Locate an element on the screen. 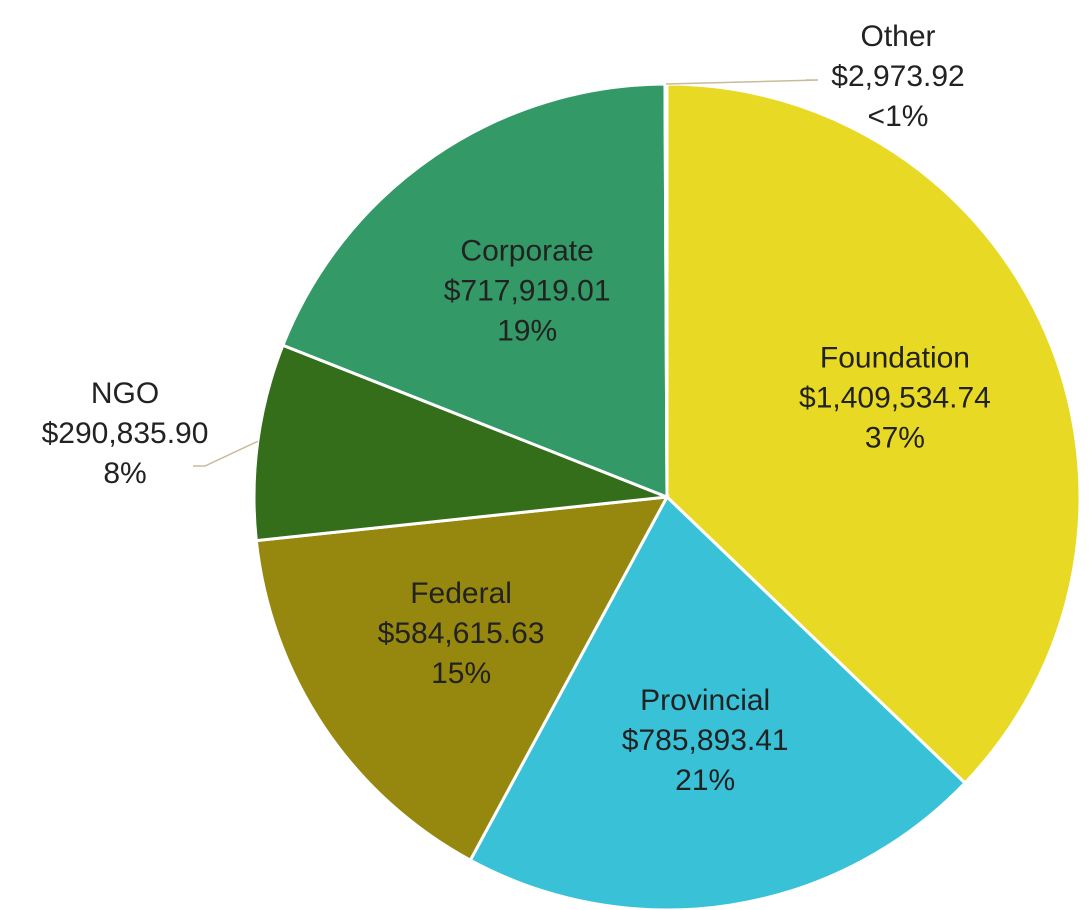 Image resolution: width=1091 pixels, height=910 pixels. value-label: $717,919.01 is located at coordinates (527, 290).